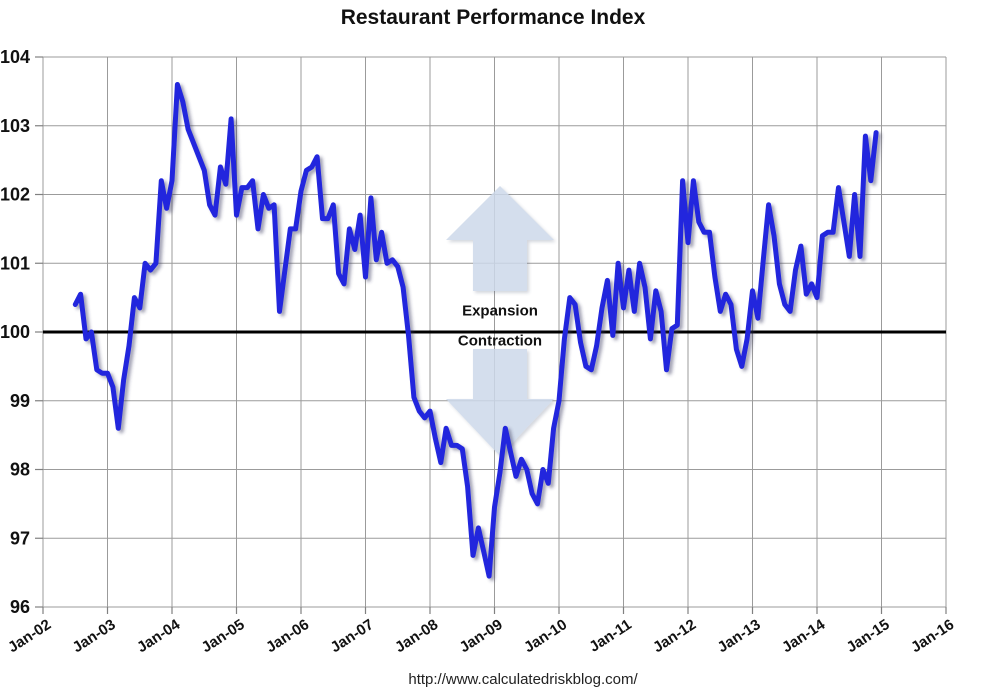 The image size is (986, 696). I want to click on expansion-label: Expansion, so click(500, 311).